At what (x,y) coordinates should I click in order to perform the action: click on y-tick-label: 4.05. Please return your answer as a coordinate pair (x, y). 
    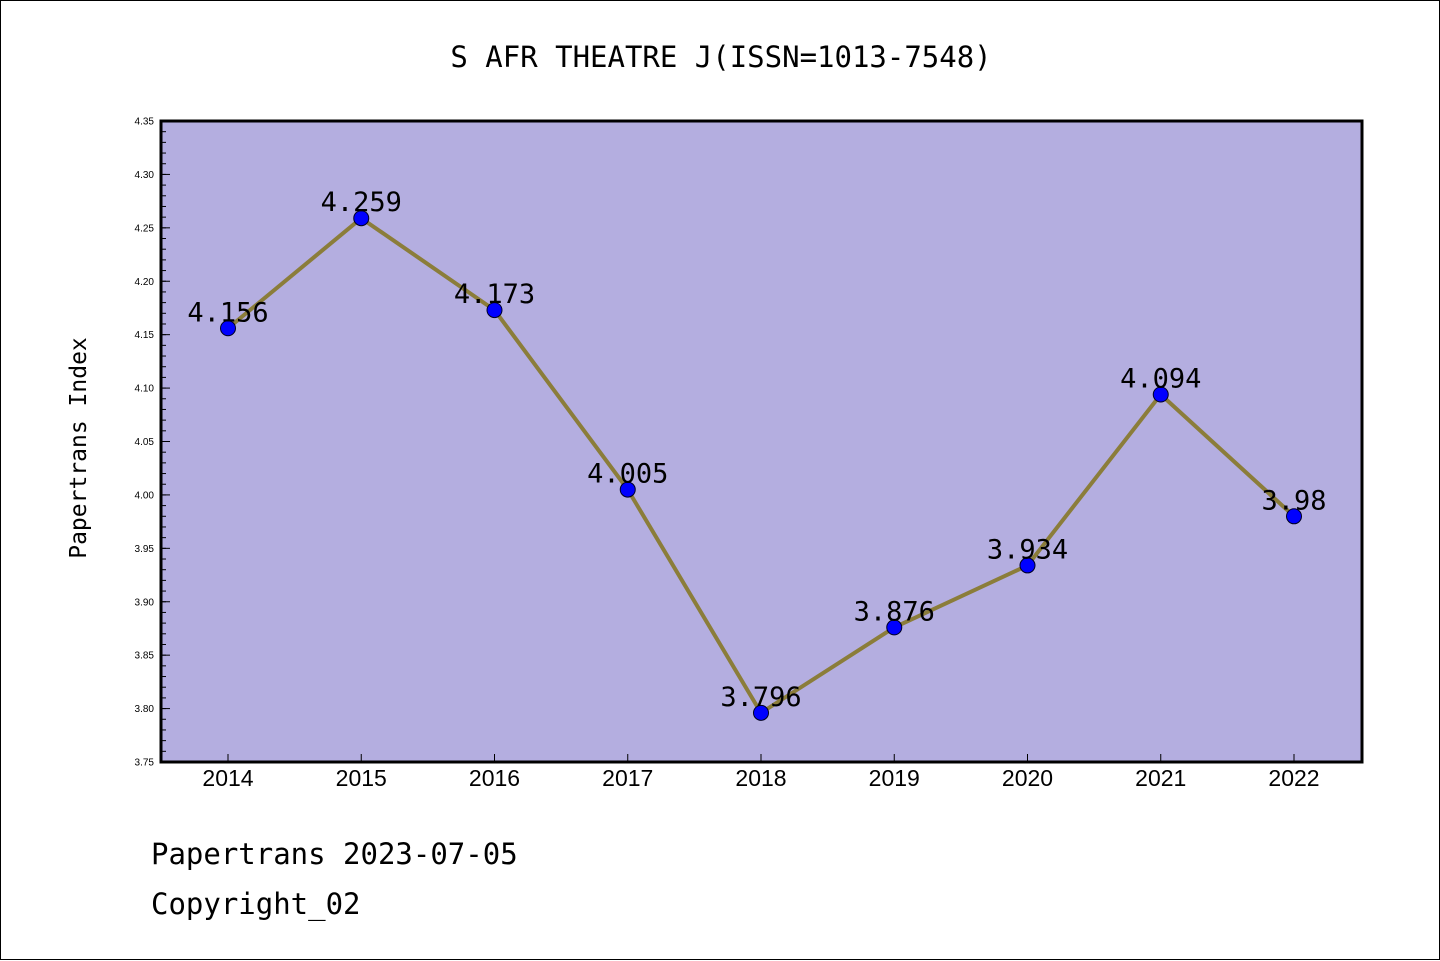
    Looking at the image, I should click on (145, 442).